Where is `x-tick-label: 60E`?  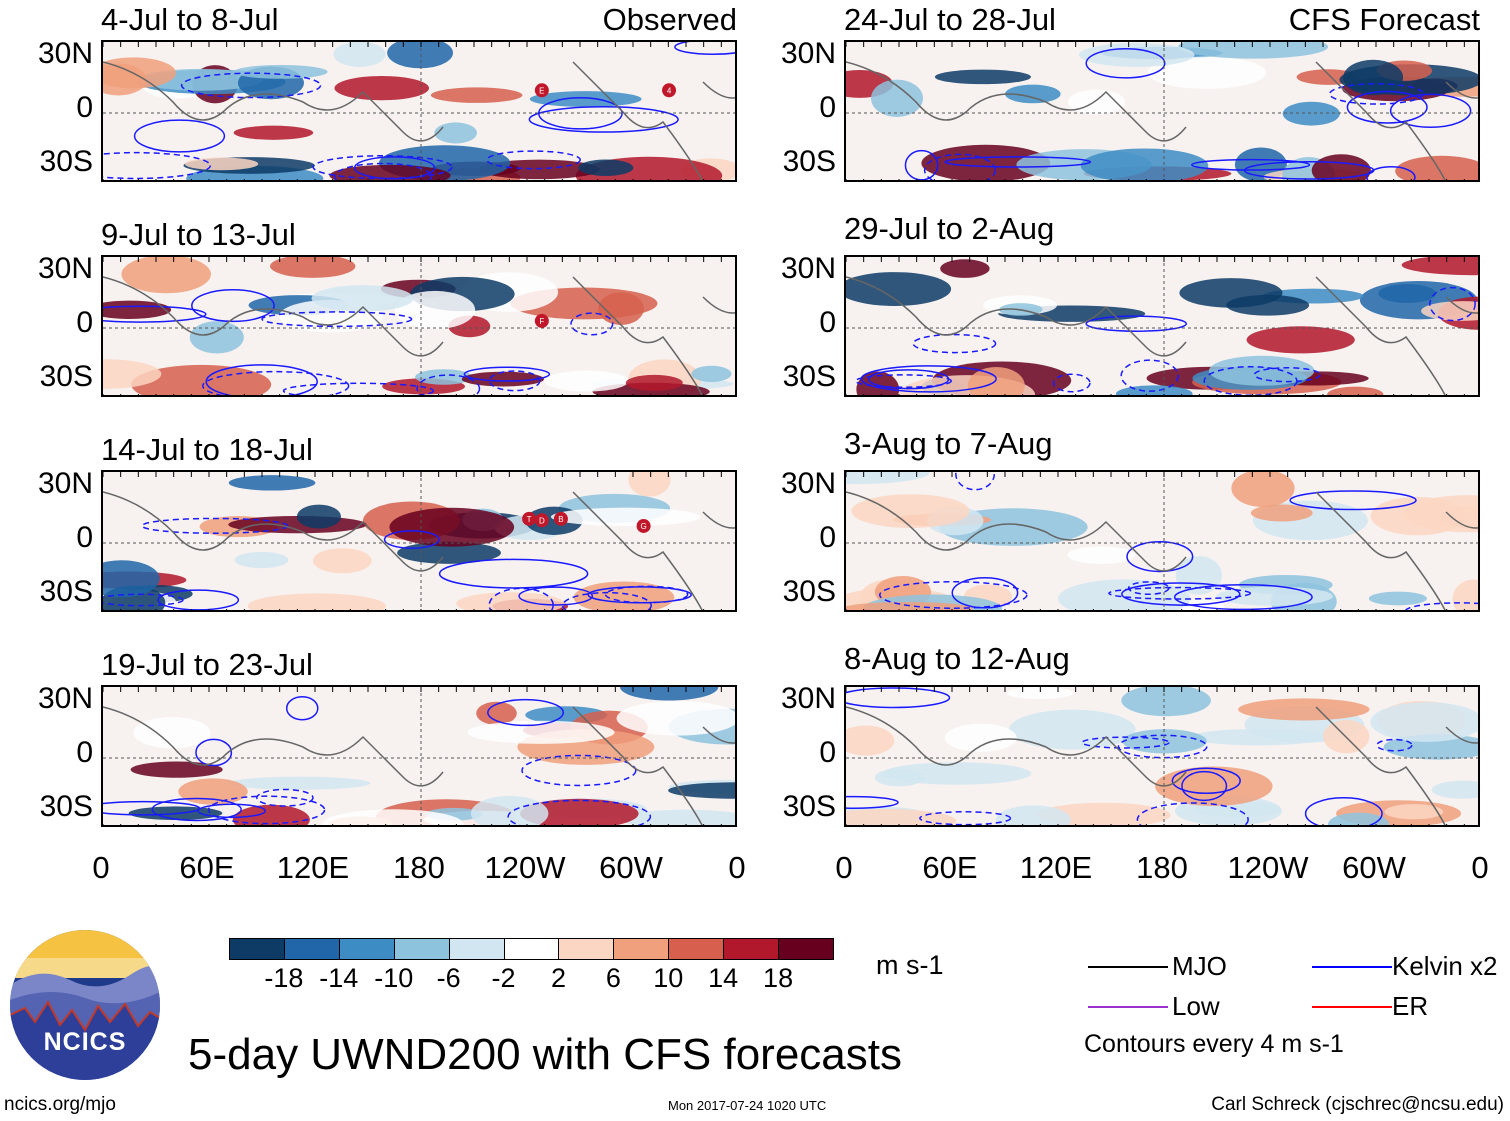
x-tick-label: 60E is located at coordinates (207, 867).